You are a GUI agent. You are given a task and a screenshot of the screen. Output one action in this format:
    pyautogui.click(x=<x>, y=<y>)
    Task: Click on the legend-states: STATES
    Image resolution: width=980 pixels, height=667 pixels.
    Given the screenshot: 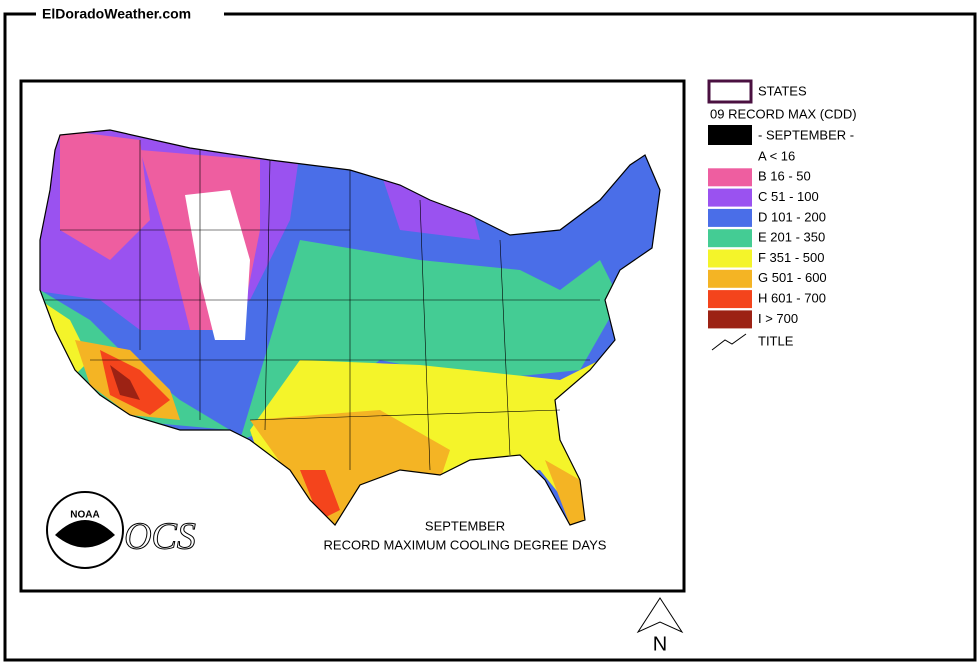 What is the action you would take?
    pyautogui.click(x=782, y=90)
    